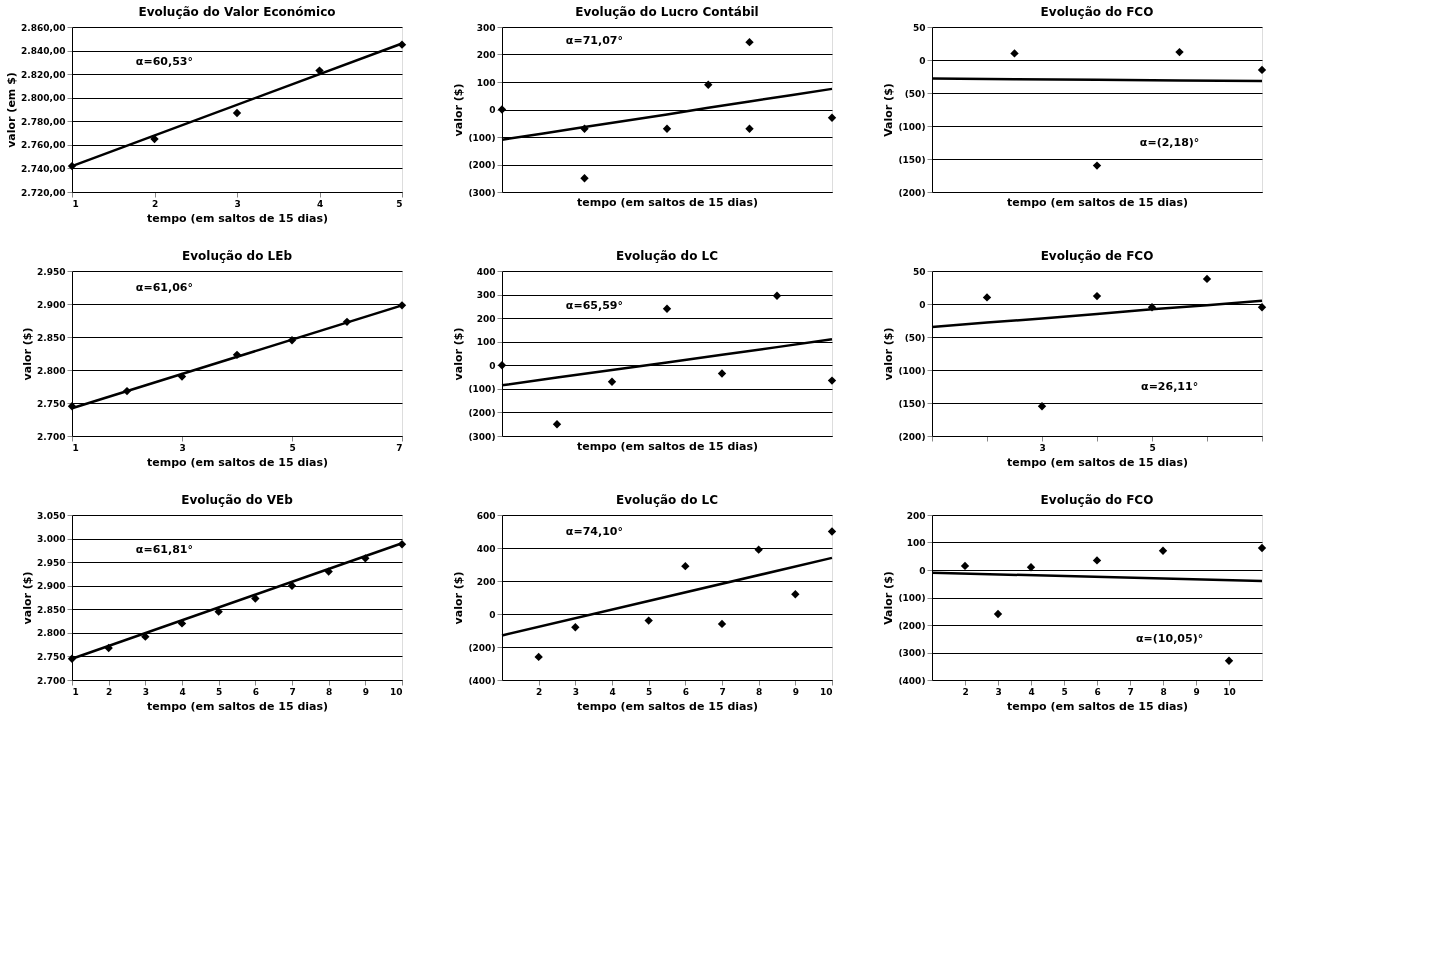  What do you see at coordinates (43, 27) in the screenshot?
I see `y-tick-label: 2.860,00` at bounding box center [43, 27].